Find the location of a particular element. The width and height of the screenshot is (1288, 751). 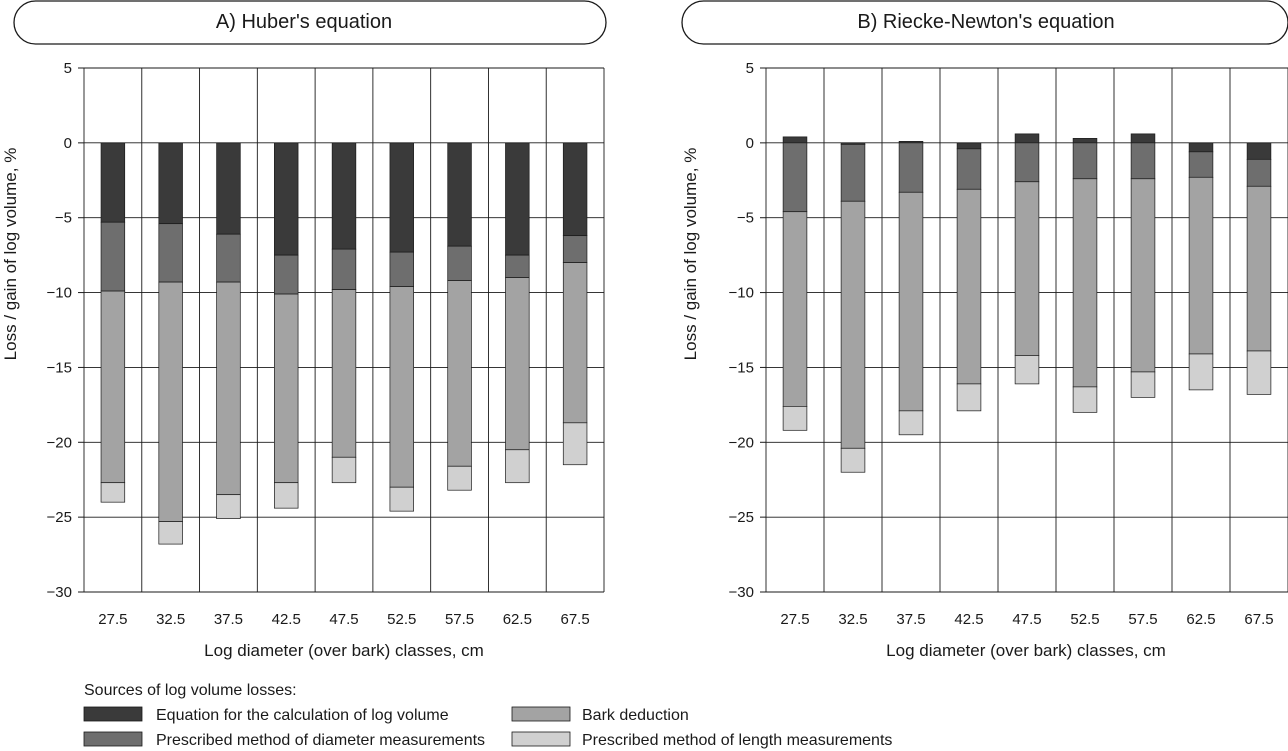

panel-b-y-tick-label: 0 is located at coordinates (750, 143).